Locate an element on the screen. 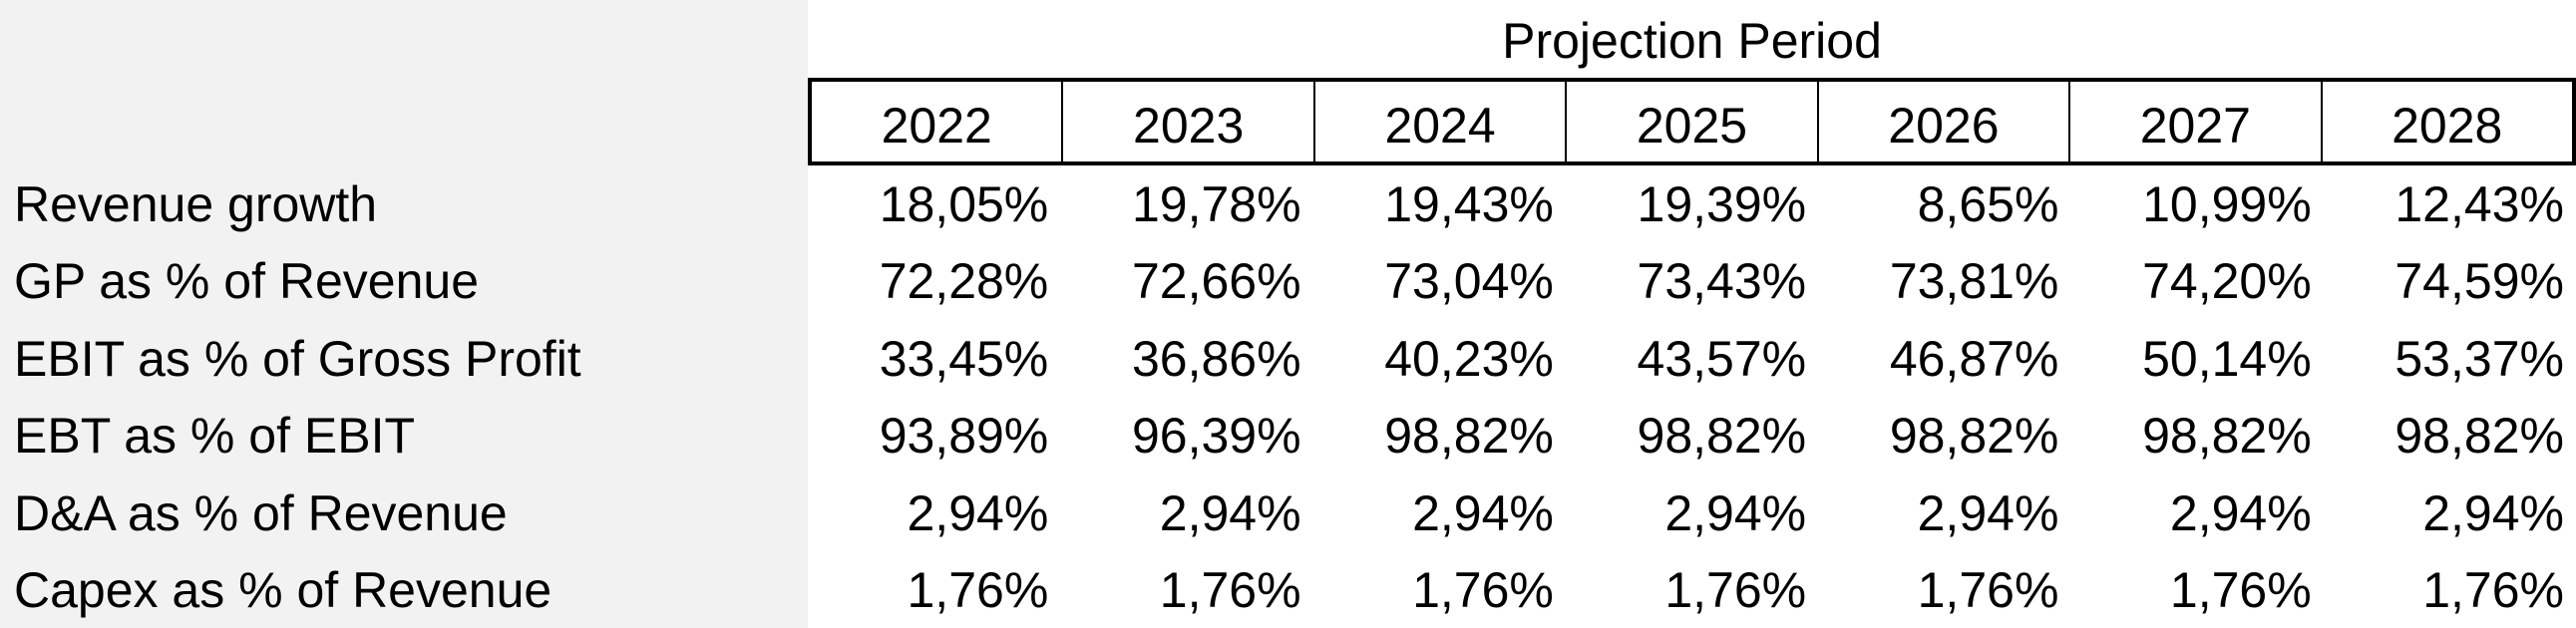 The image size is (2576, 628). row-label: GP as % of Revenue is located at coordinates (247, 281).